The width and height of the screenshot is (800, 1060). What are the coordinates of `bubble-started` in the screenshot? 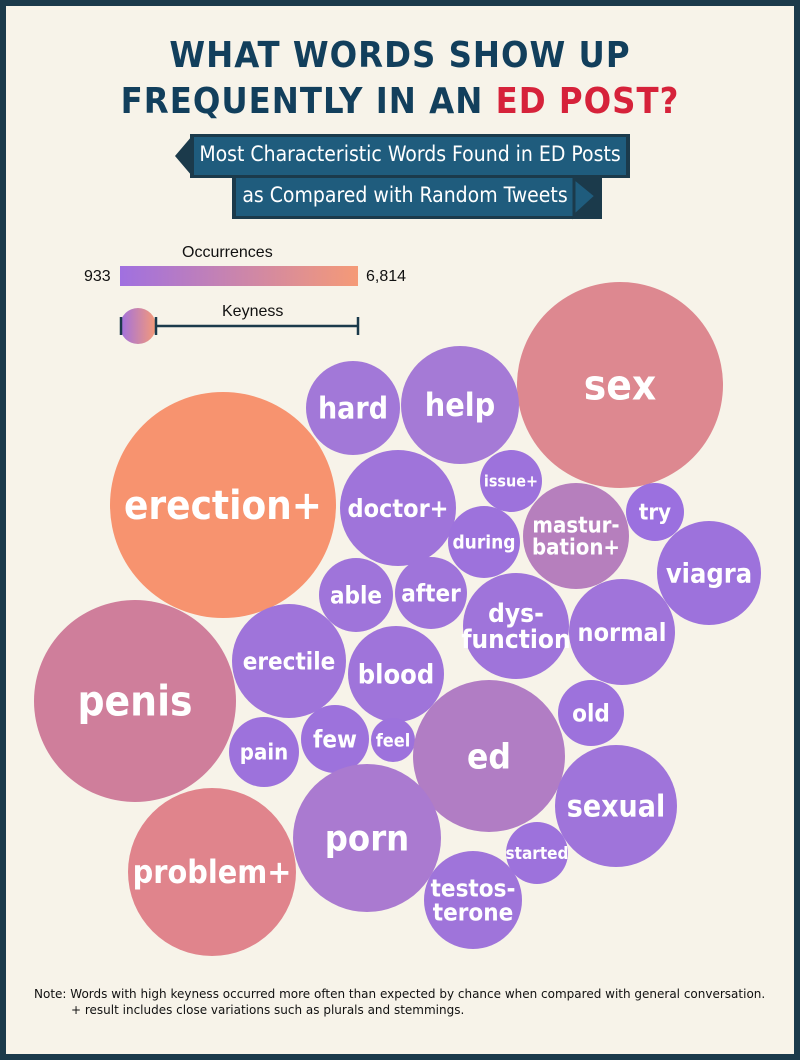 It's located at (537, 853).